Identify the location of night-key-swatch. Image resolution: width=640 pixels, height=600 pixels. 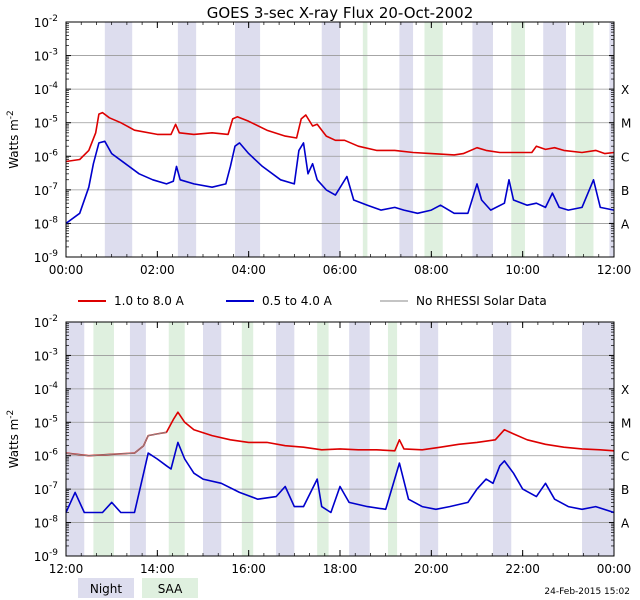
(106, 588).